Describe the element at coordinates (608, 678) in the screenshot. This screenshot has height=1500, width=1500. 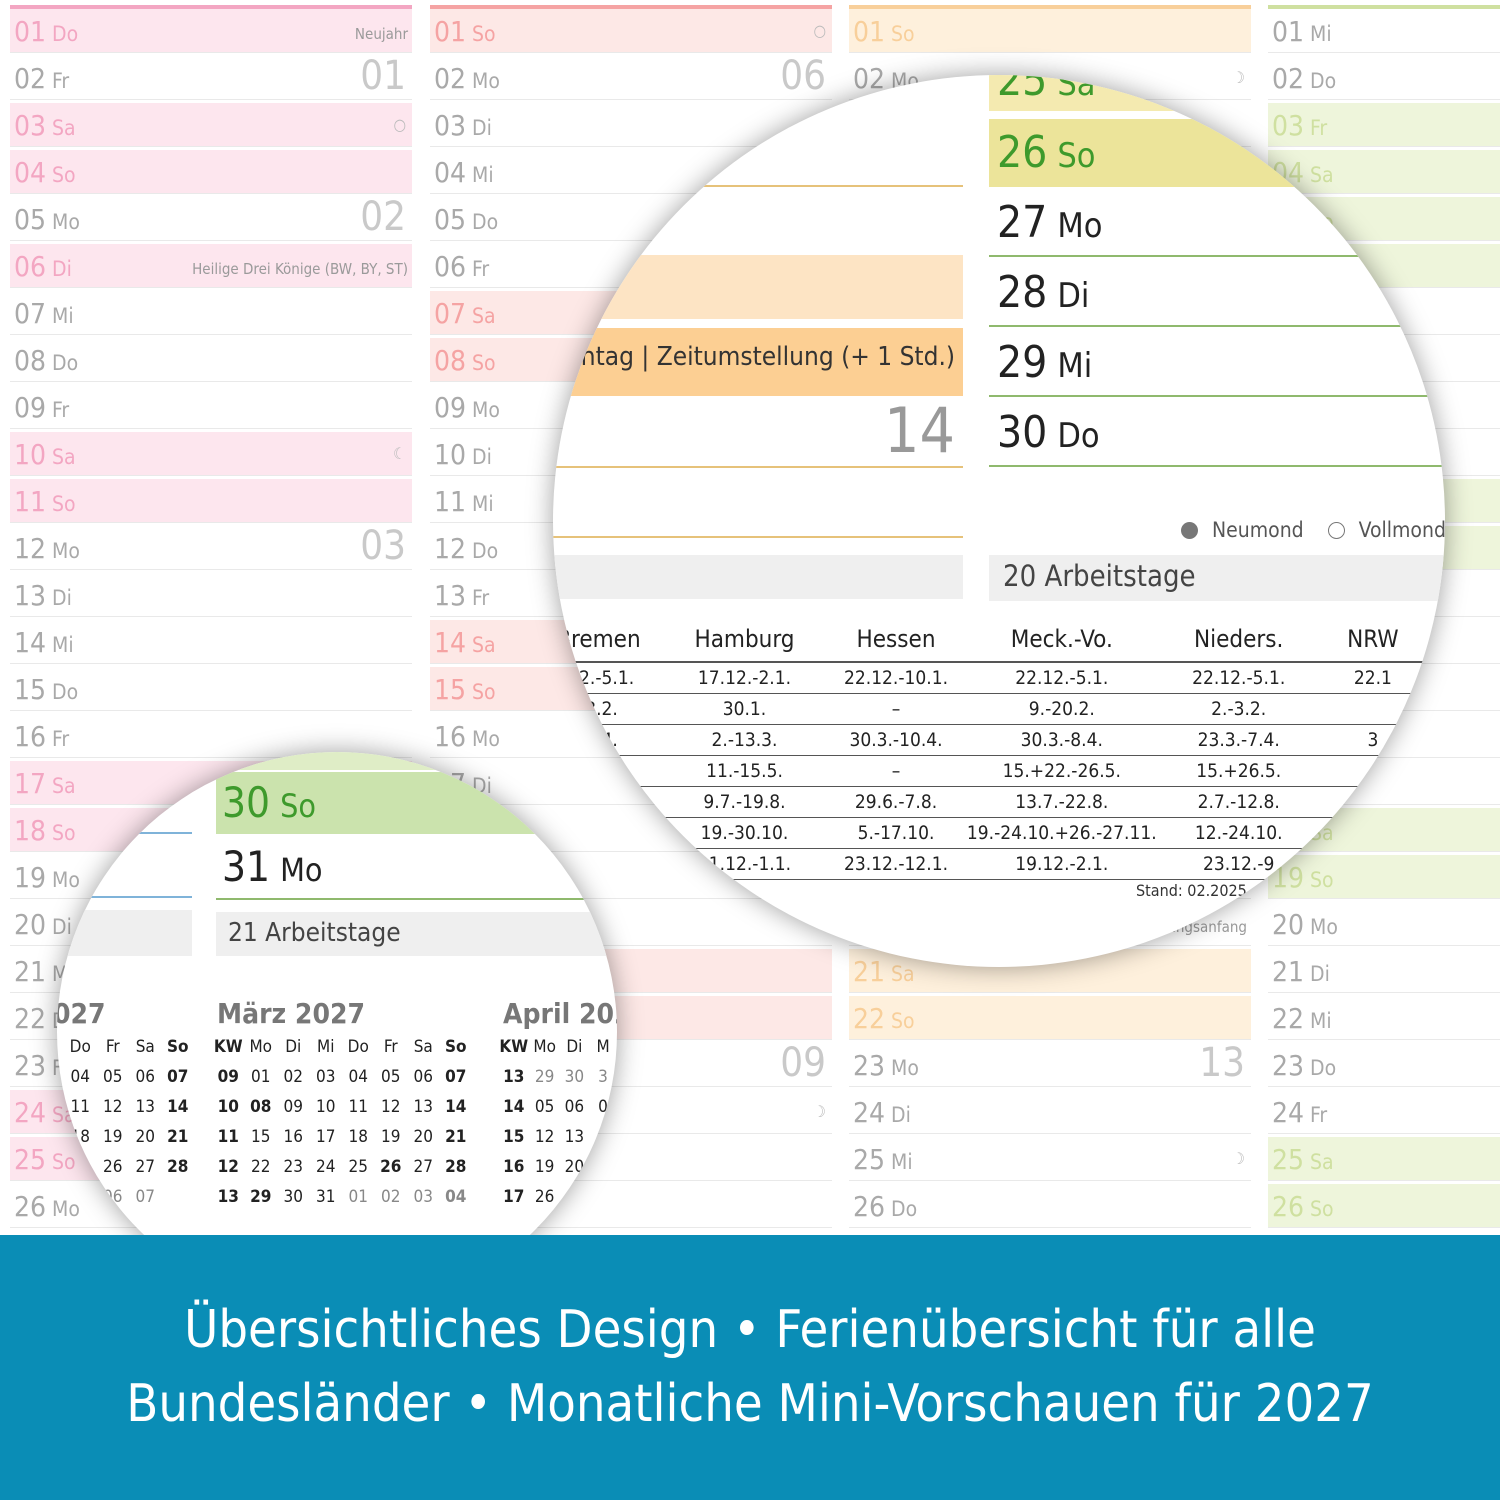
I see `holiday-period: .12.-5.1.` at that location.